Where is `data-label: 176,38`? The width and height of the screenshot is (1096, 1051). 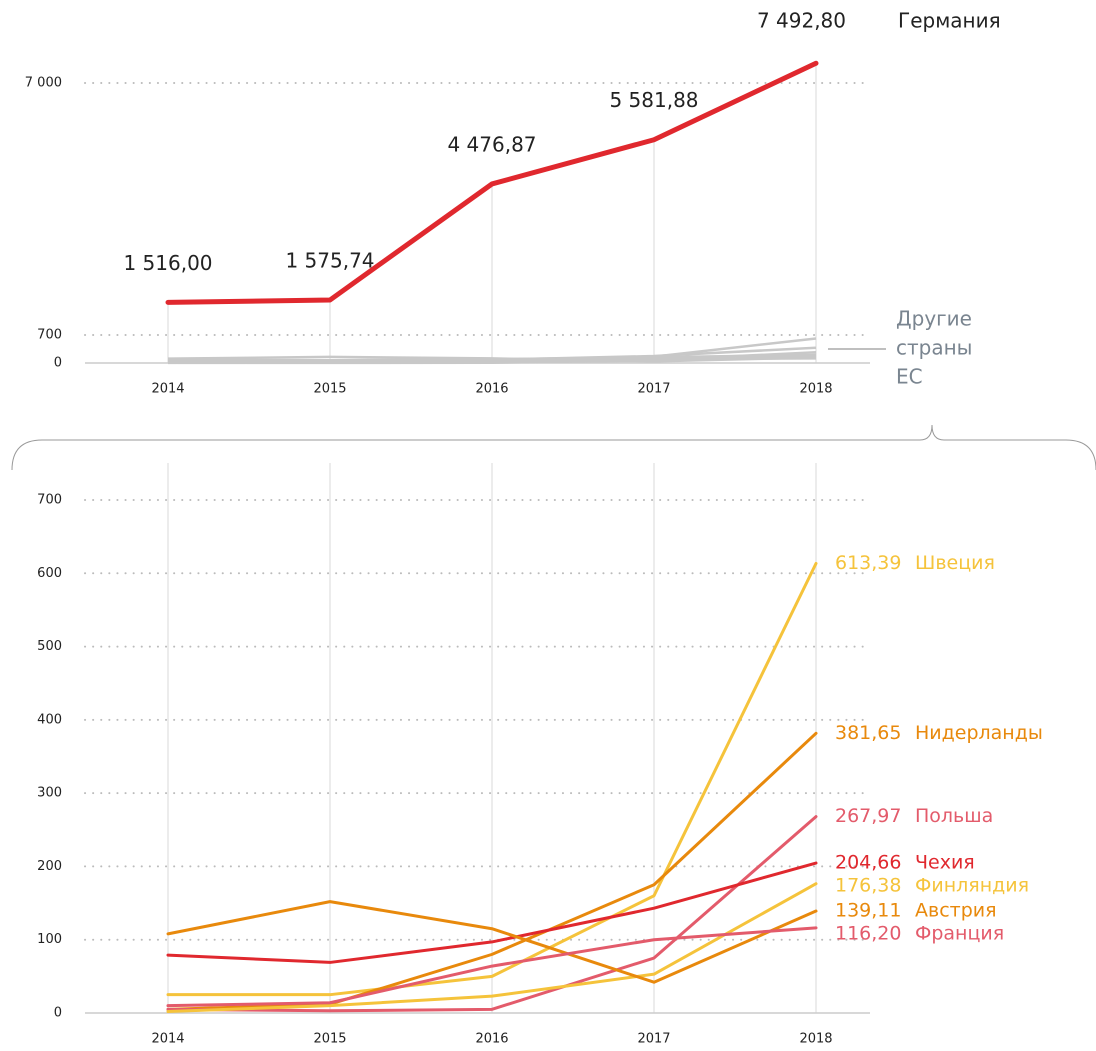 data-label: 176,38 is located at coordinates (868, 886).